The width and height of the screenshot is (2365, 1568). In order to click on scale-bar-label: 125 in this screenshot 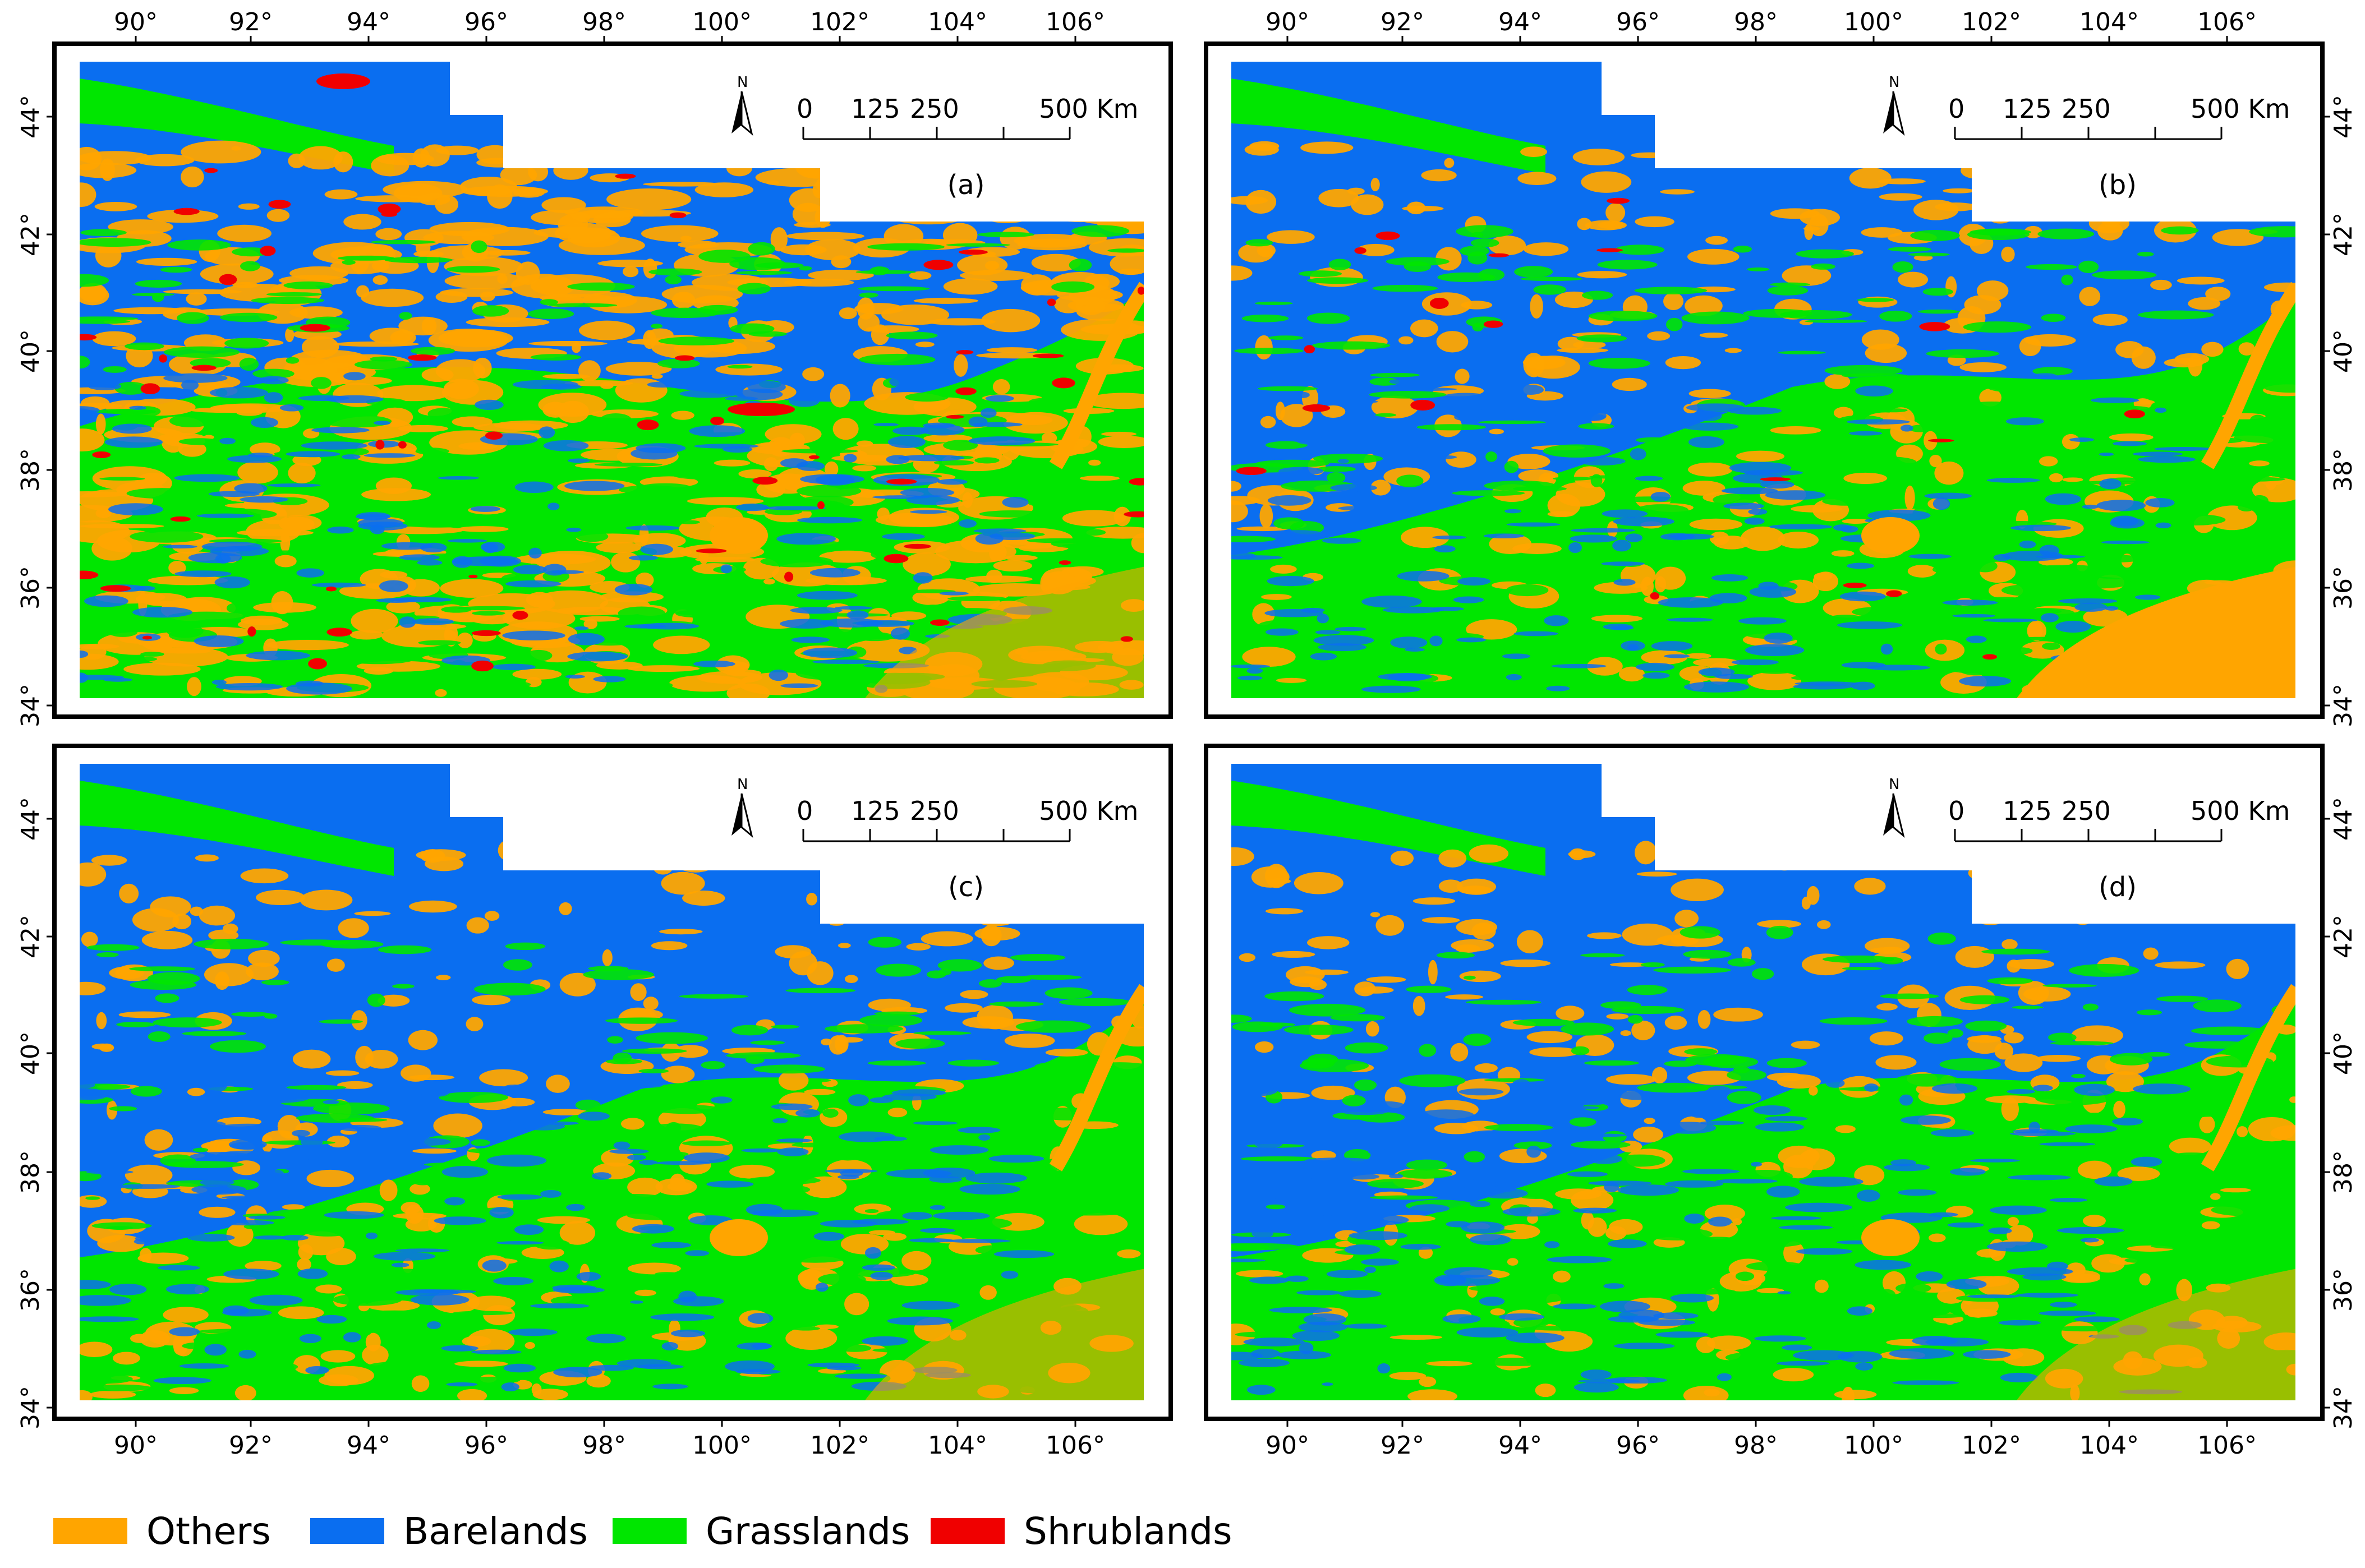, I will do `click(875, 811)`.